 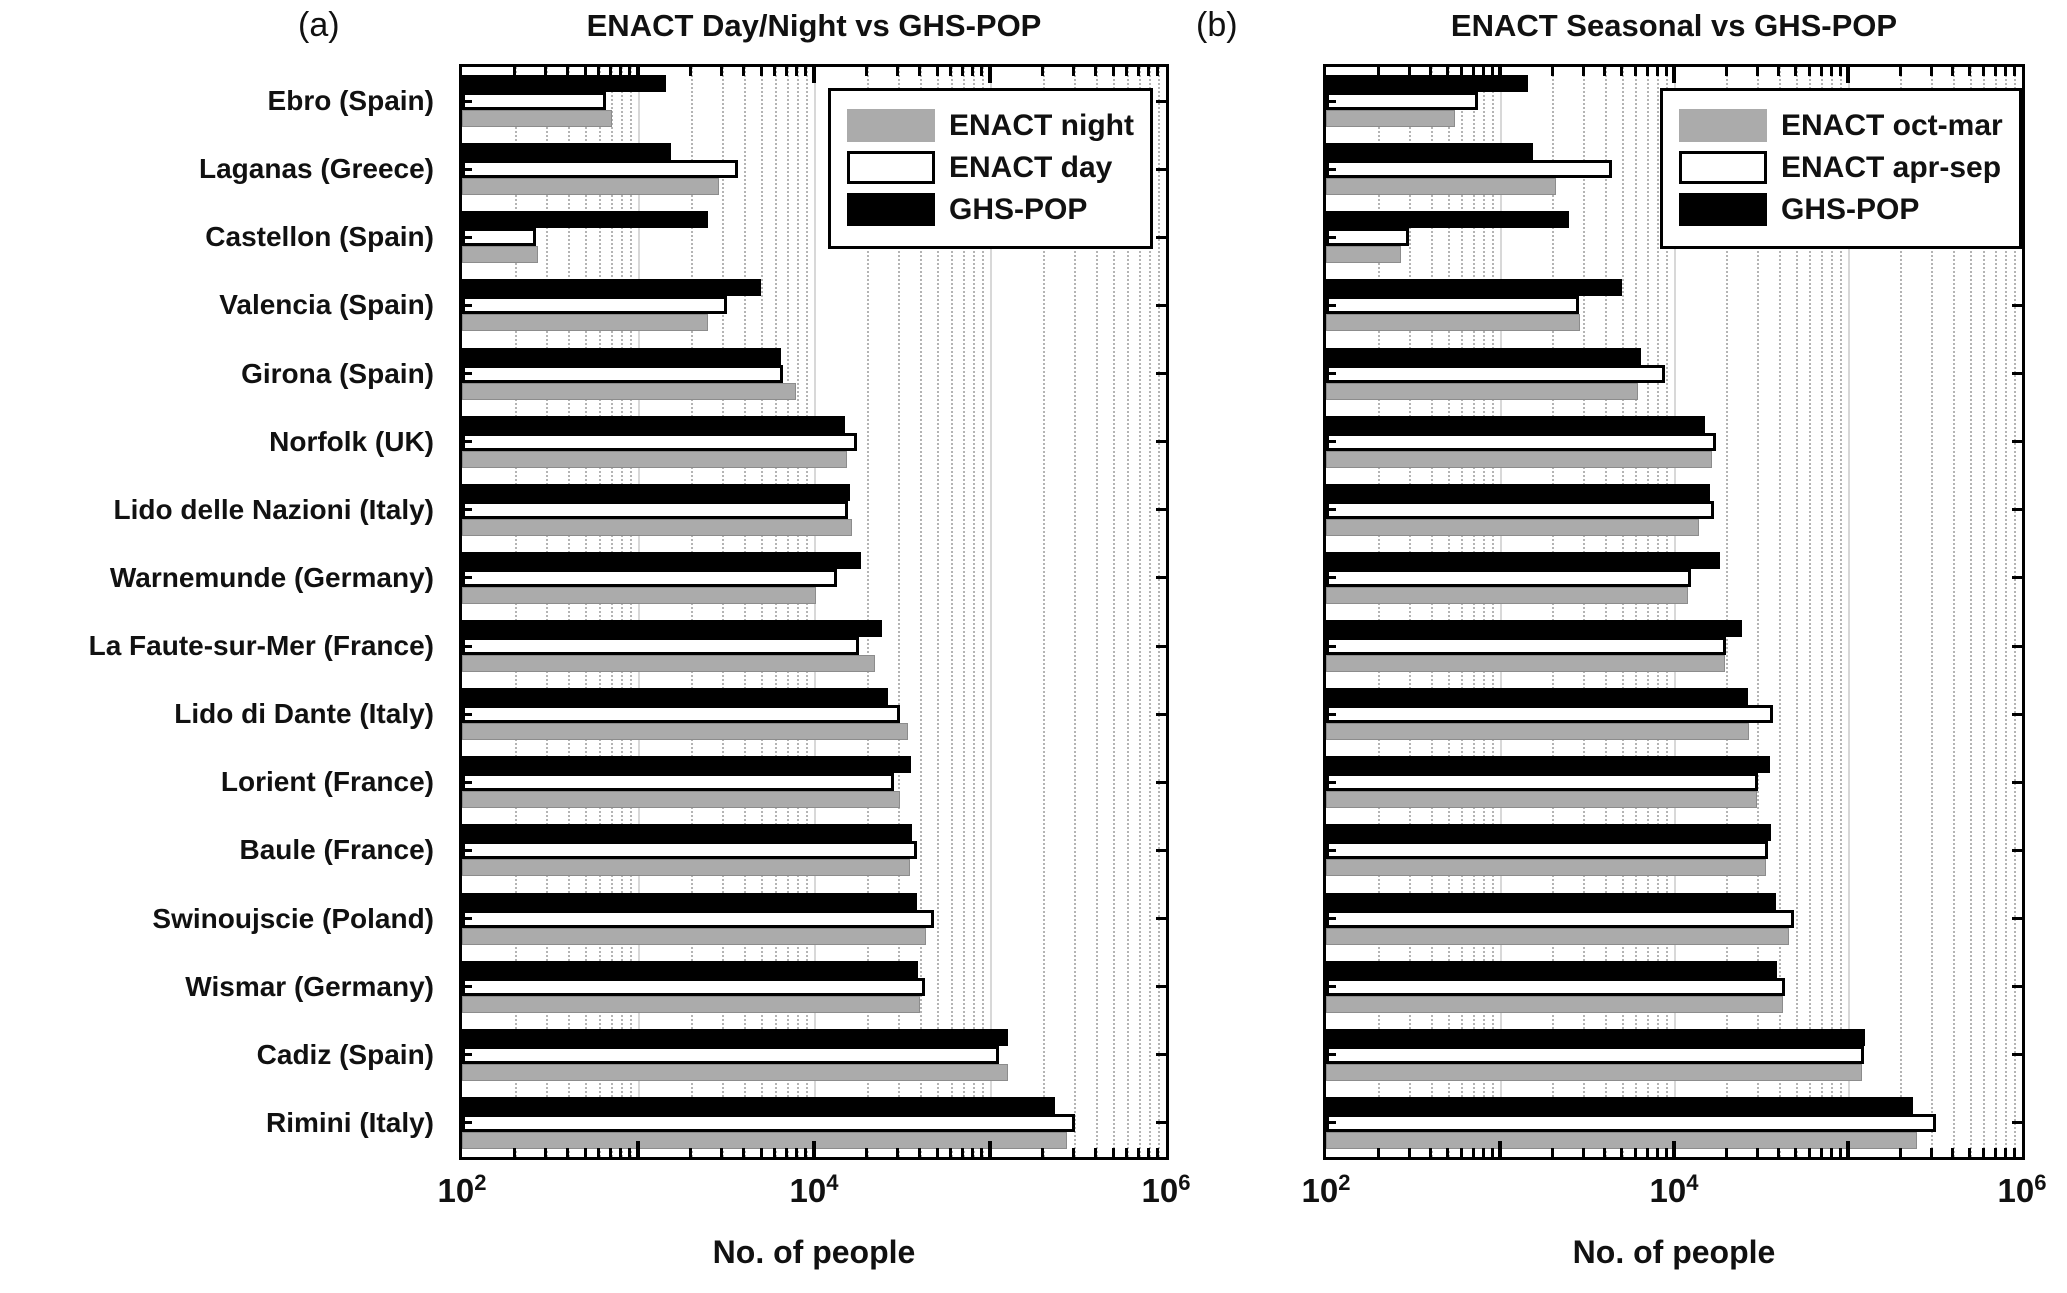 I want to click on panel-b-title: ENACT Seasonal vs GHS-POP, so click(x=1674, y=25).